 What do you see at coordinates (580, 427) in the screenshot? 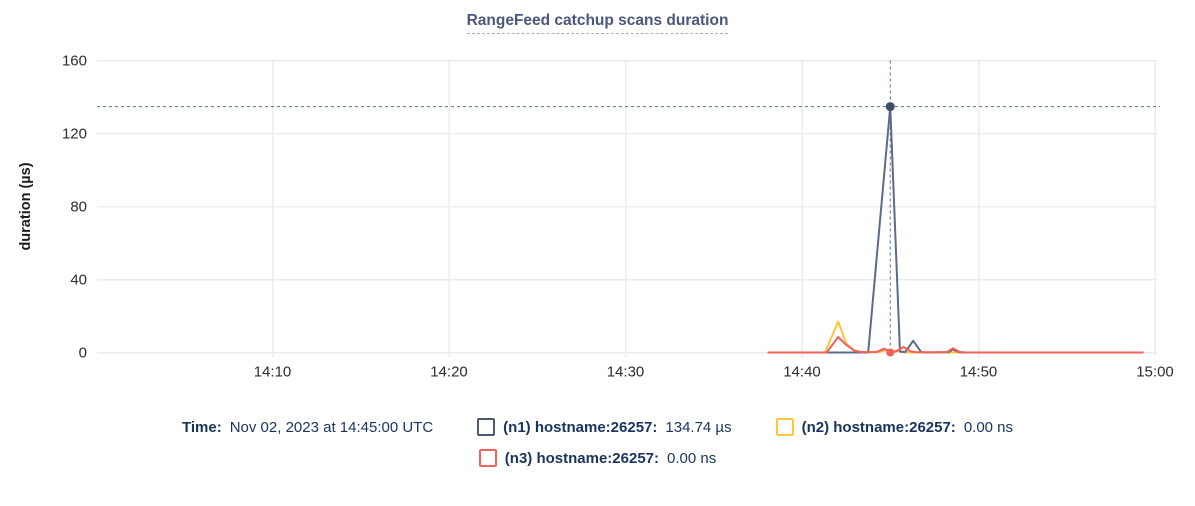
I see `legend-entry-n1-label: (n1) hostname:26257:` at bounding box center [580, 427].